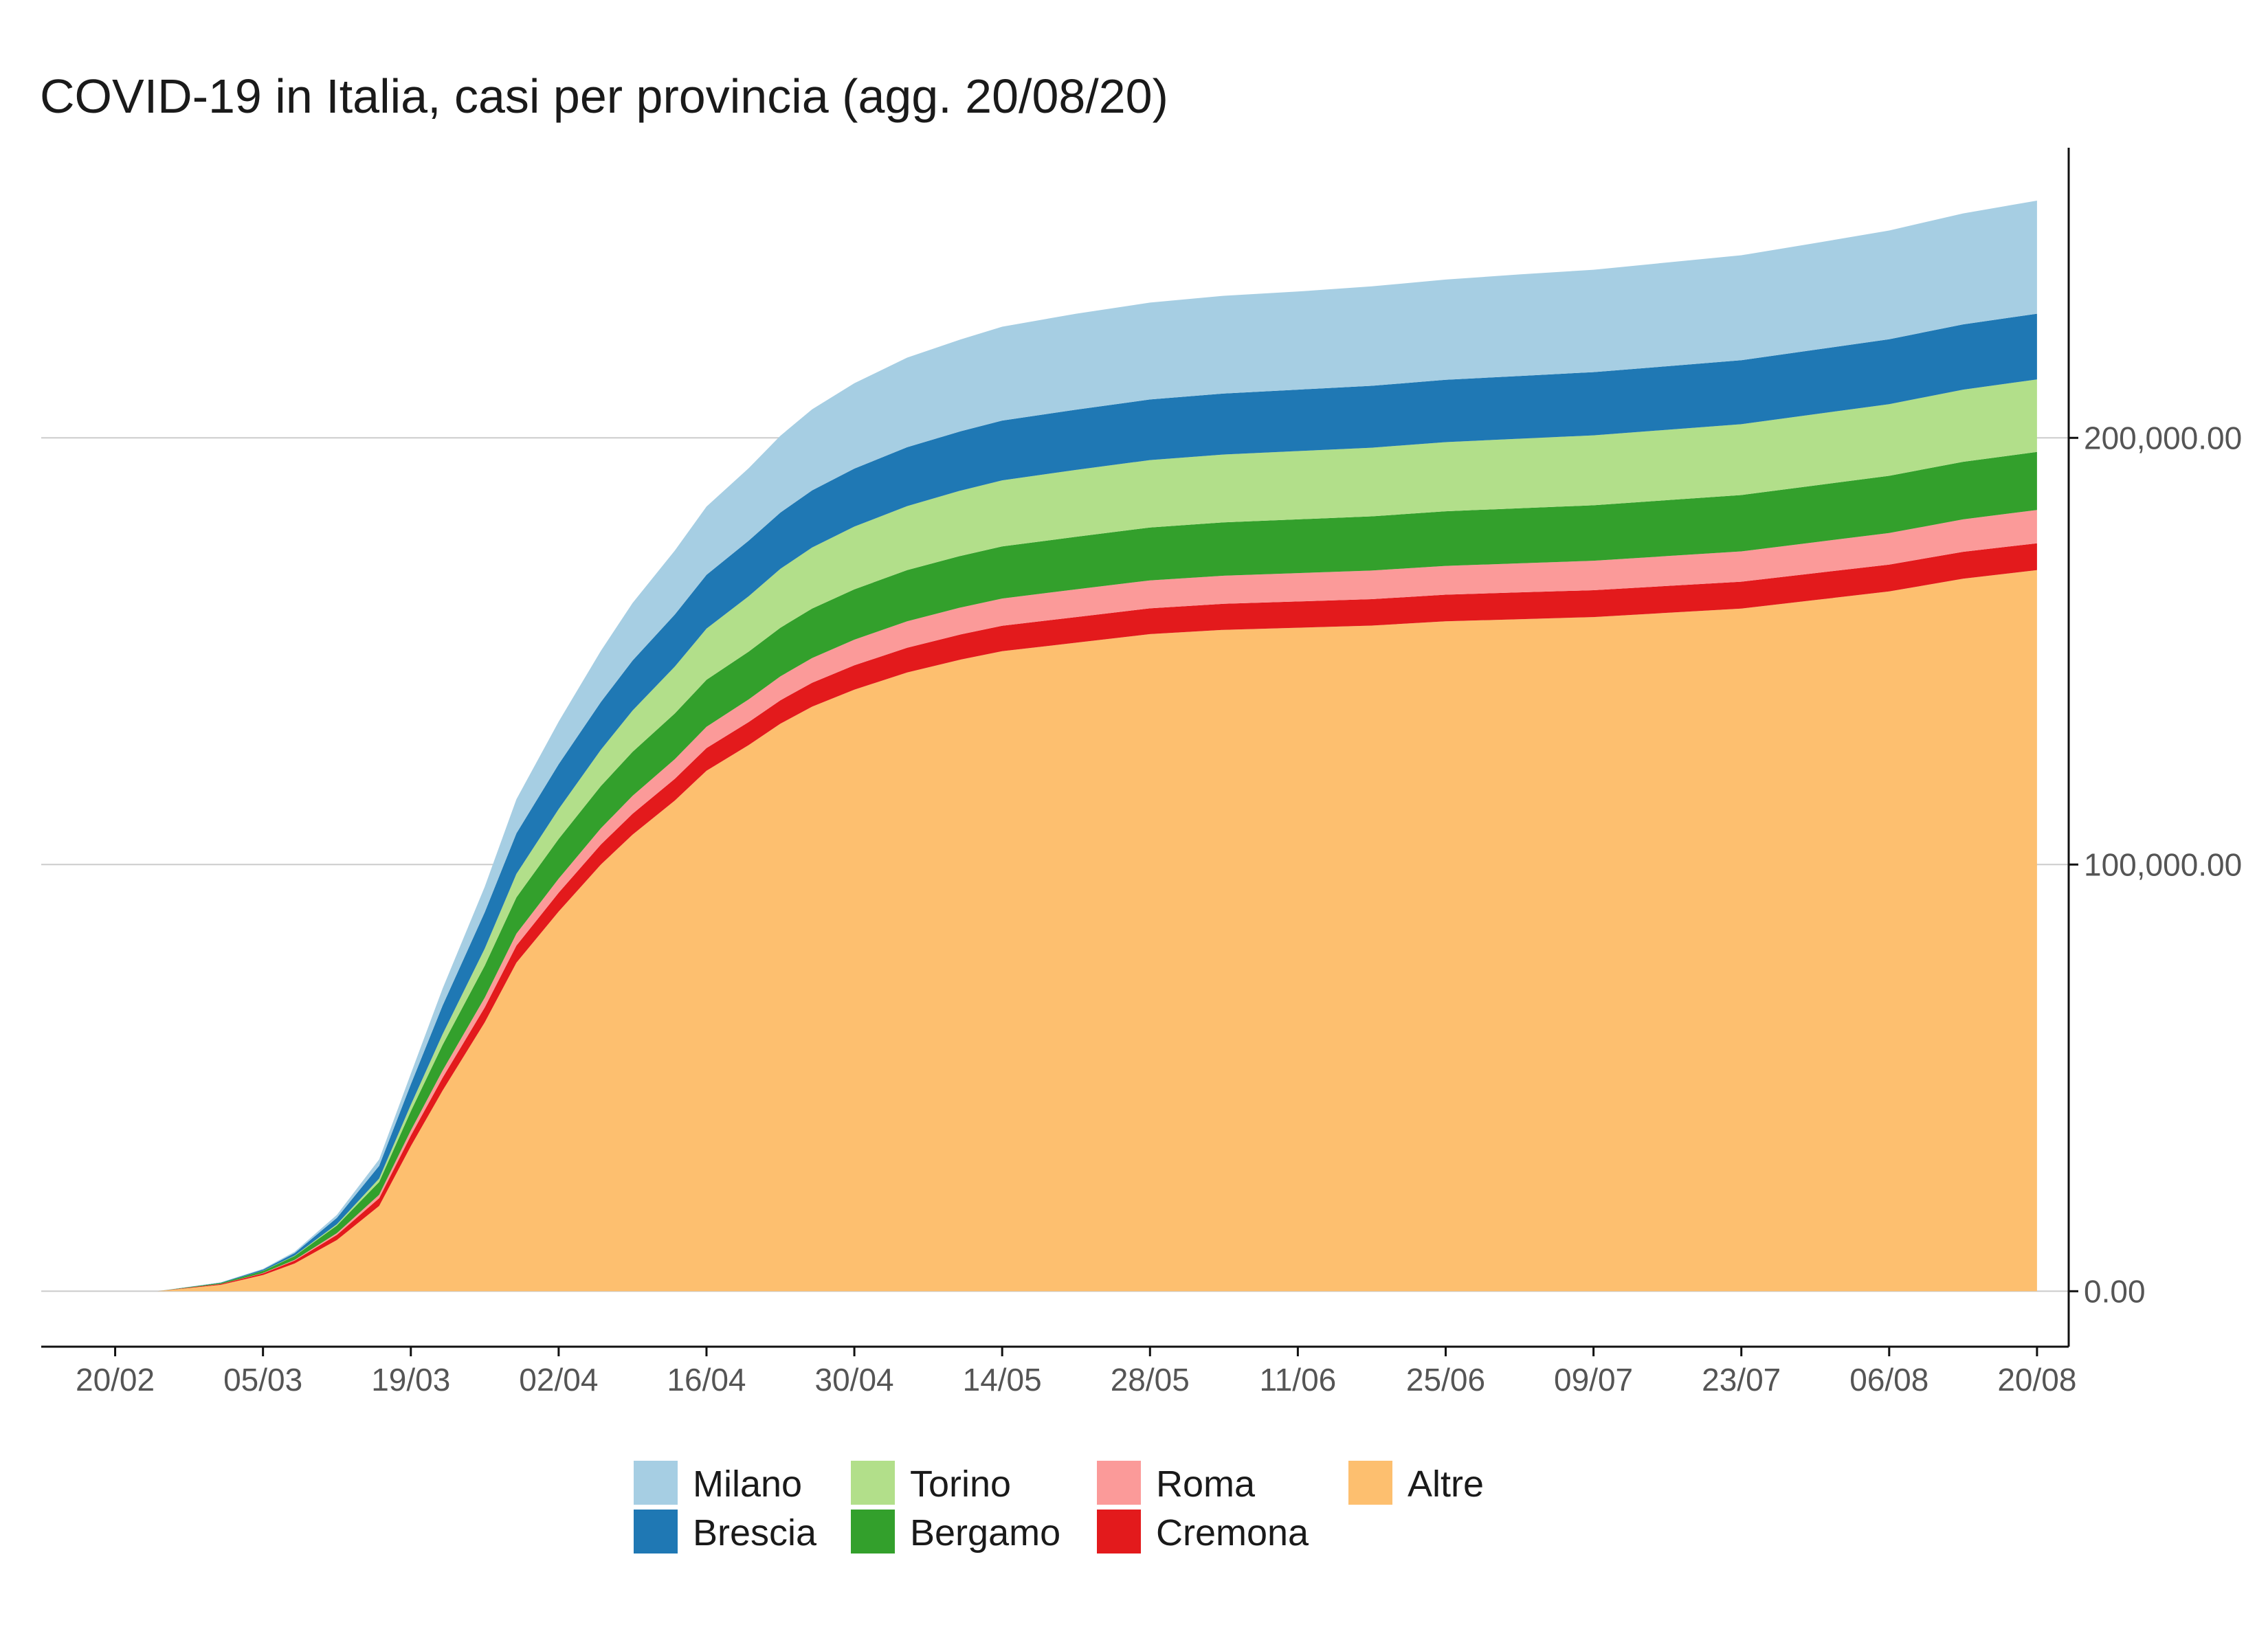  What do you see at coordinates (2115, 1291) in the screenshot?
I see `y-tick-label: 0.00` at bounding box center [2115, 1291].